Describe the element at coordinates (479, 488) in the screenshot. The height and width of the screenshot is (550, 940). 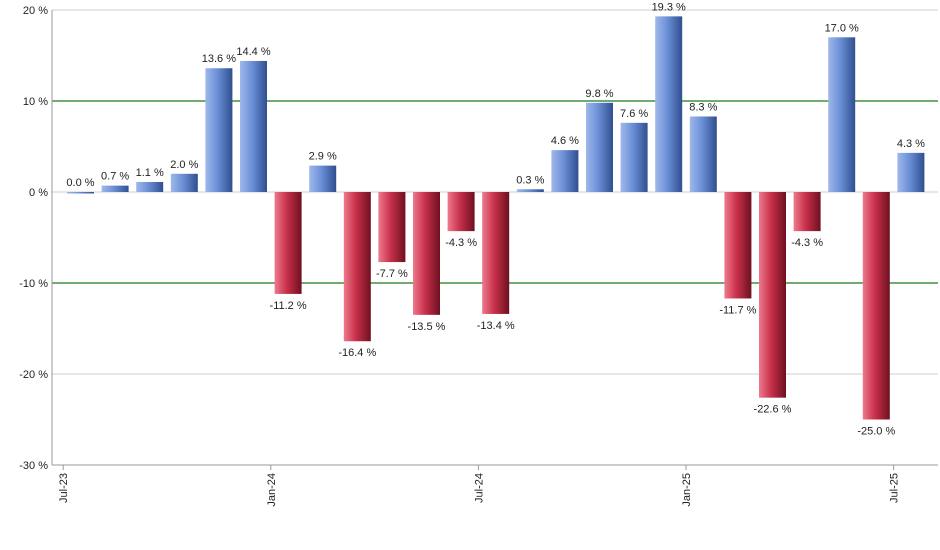
I see `x-tick-label: Jul-24` at that location.